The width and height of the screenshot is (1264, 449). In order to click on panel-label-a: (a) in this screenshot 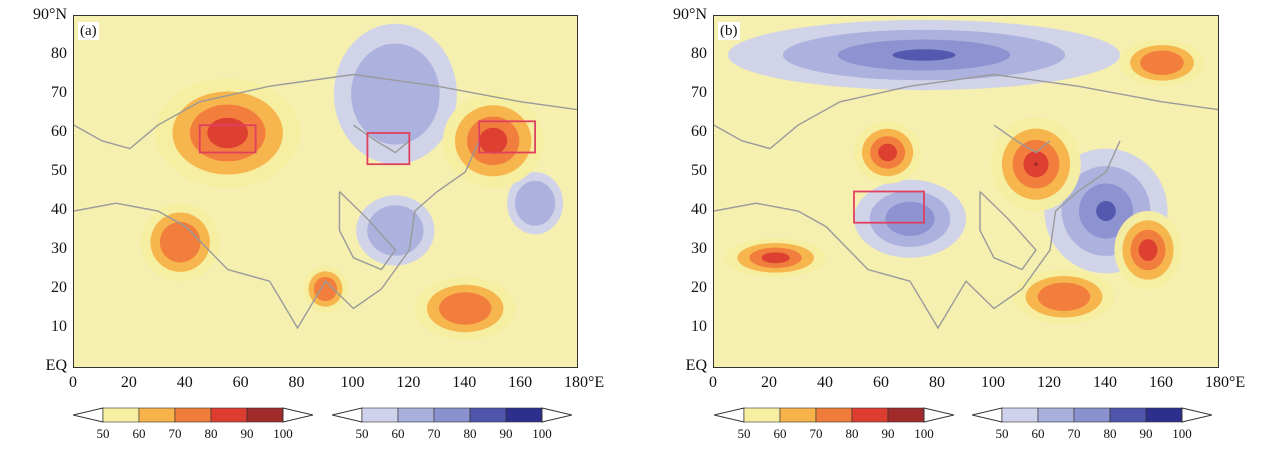, I will do `click(88, 31)`.